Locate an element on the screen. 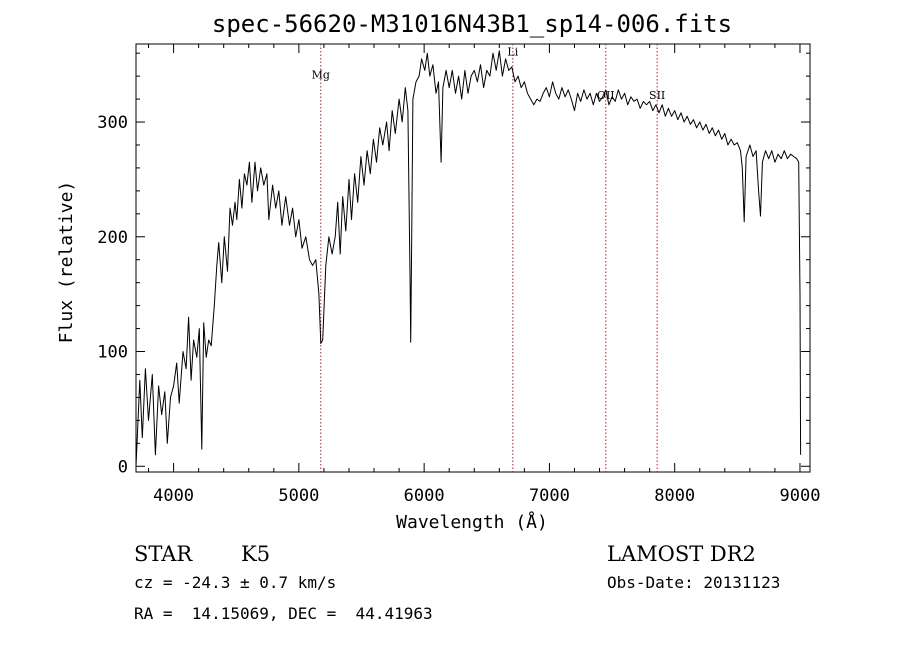 The height and width of the screenshot is (649, 900). y-tick-label: 300 is located at coordinates (112, 123).